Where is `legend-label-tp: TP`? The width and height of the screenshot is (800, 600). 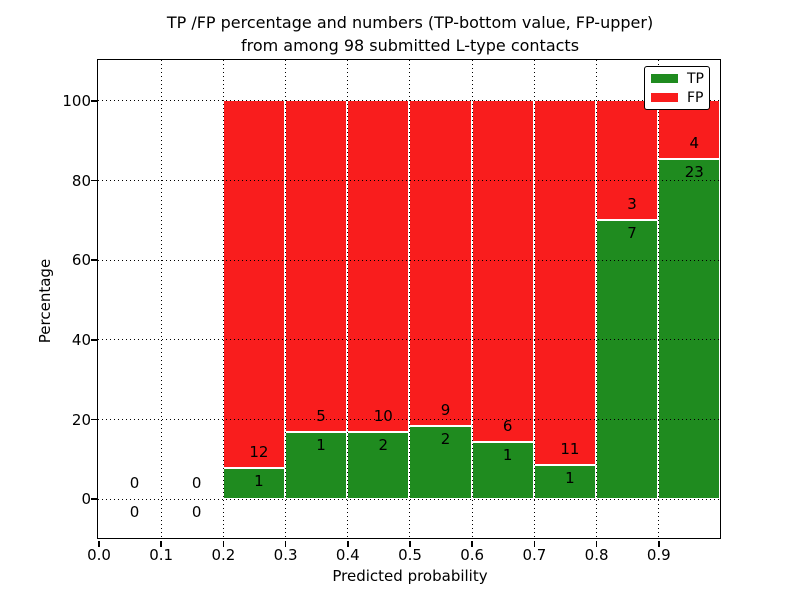 legend-label-tp: TP is located at coordinates (695, 78).